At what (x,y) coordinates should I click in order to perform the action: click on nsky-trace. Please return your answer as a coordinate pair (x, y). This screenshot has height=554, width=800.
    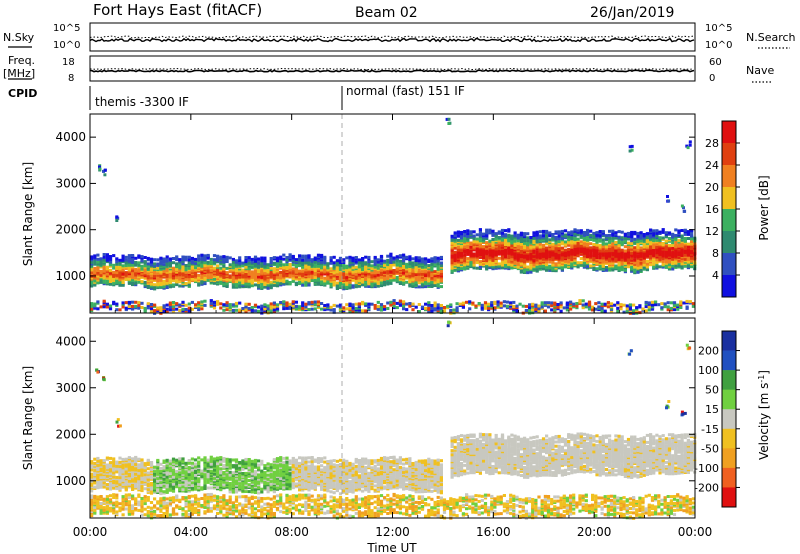
    Looking at the image, I should click on (392, 40).